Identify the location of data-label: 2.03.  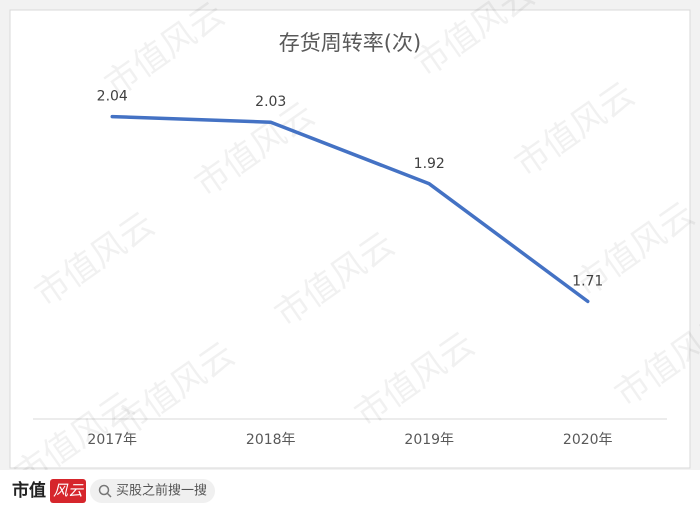
(270, 102).